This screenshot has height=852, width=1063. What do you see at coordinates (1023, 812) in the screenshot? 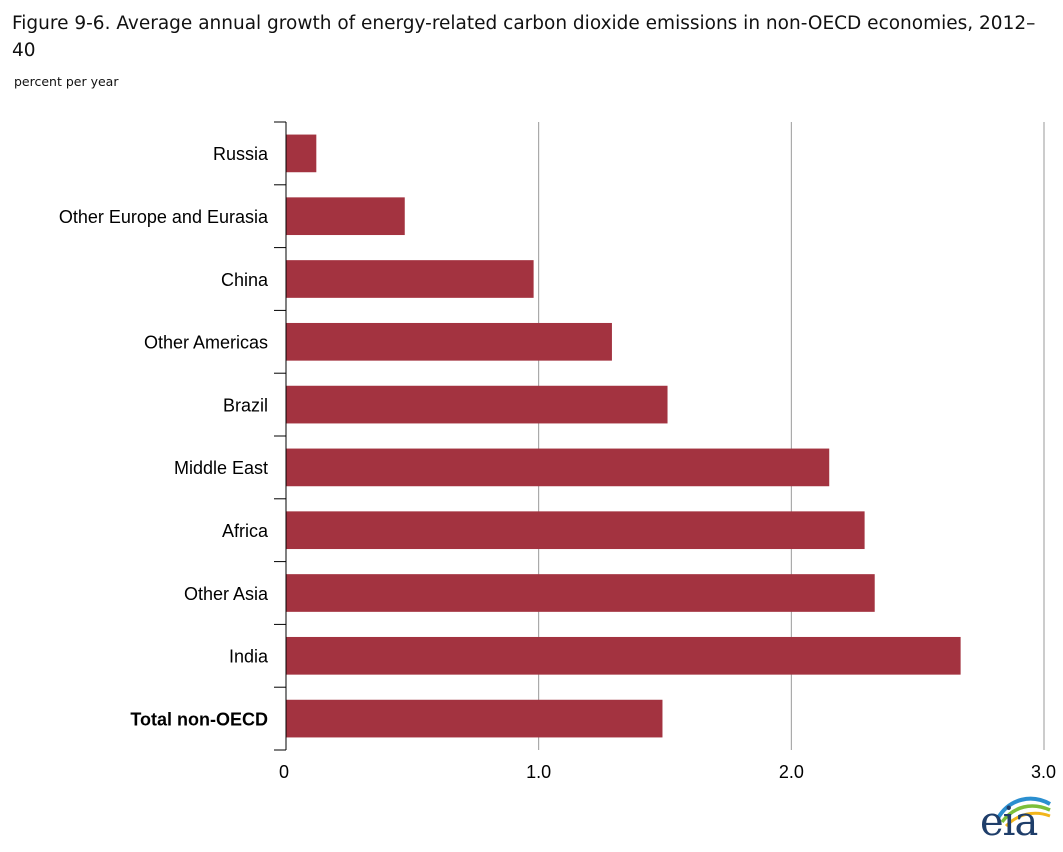
I see `logo-swoosh-icon` at bounding box center [1023, 812].